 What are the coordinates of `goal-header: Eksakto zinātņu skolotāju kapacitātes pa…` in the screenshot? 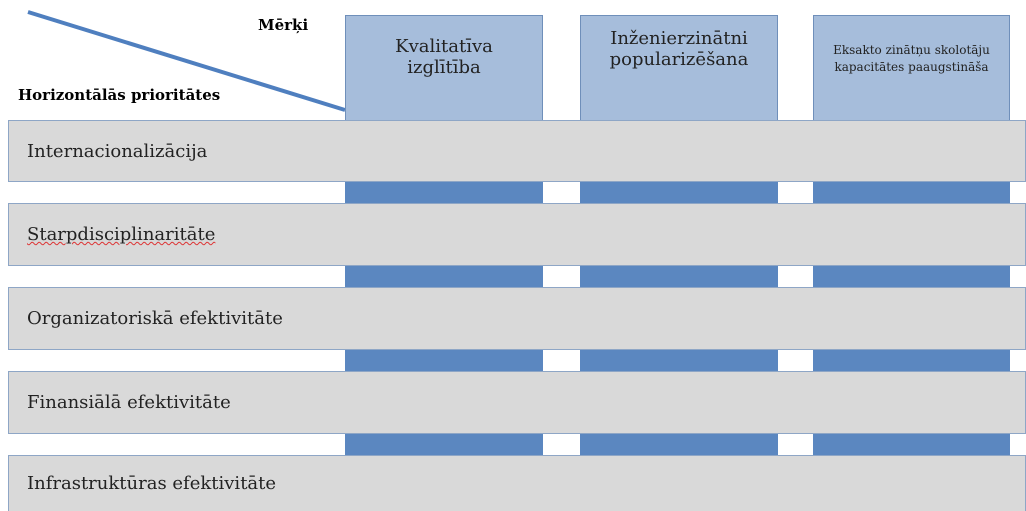 It's located at (911, 68).